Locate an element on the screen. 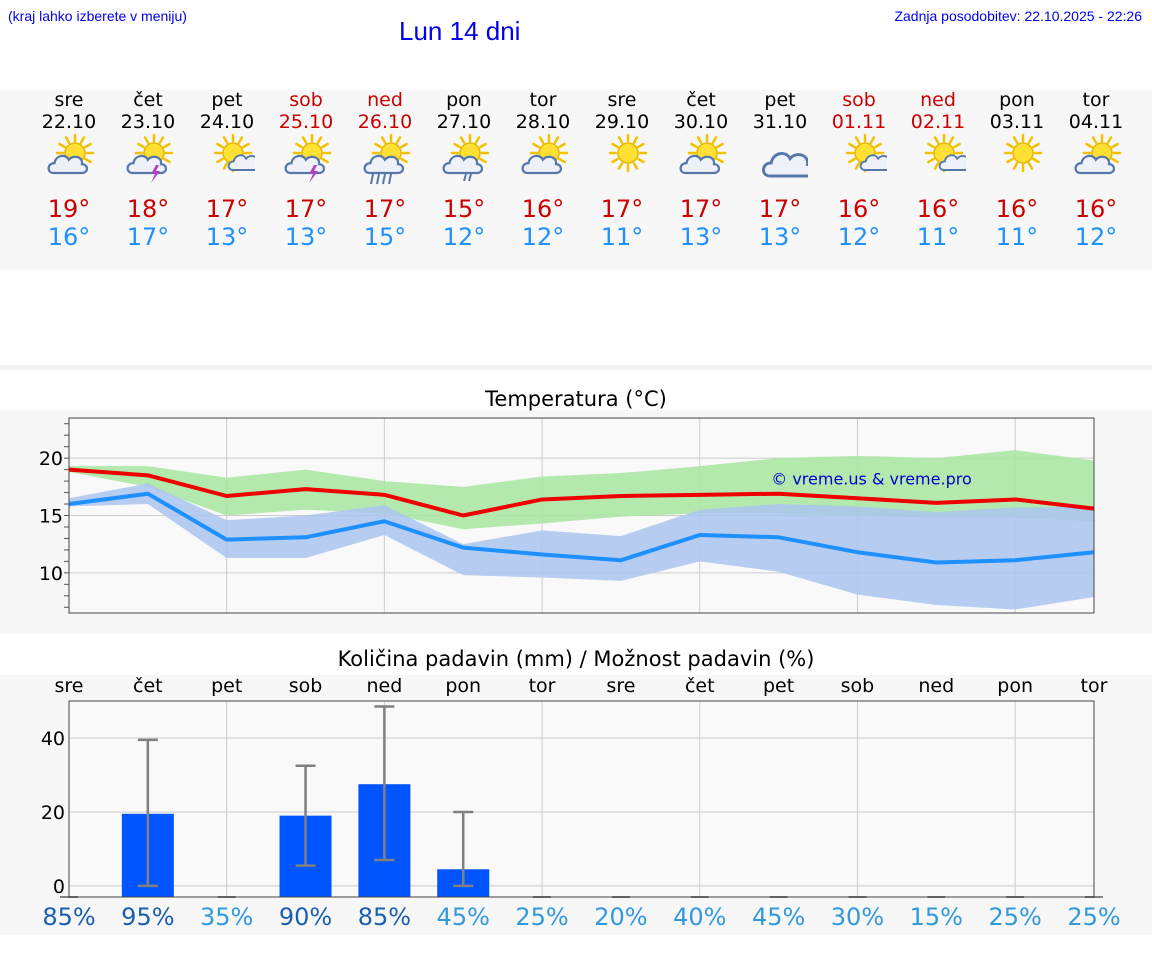  day-date: 27.10 is located at coordinates (464, 122).